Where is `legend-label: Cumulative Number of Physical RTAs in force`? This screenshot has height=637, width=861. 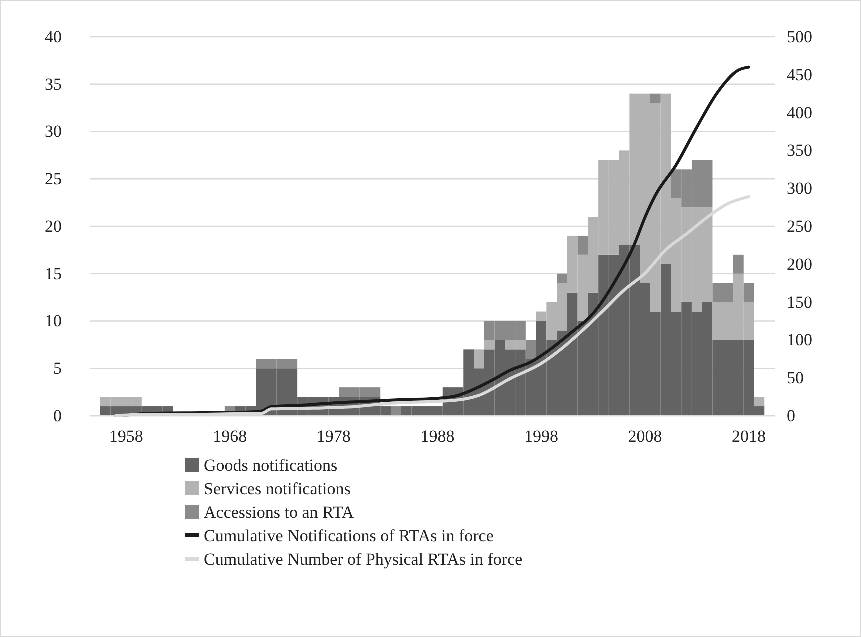 legend-label: Cumulative Number of Physical RTAs in force is located at coordinates (363, 559).